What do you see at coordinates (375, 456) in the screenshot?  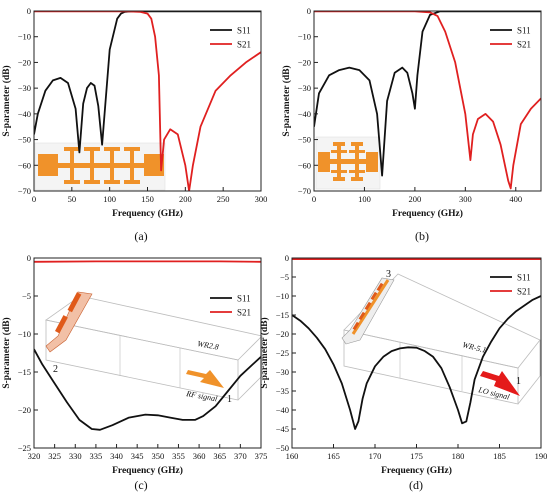 I see `x-tick-label: 170` at bounding box center [375, 456].